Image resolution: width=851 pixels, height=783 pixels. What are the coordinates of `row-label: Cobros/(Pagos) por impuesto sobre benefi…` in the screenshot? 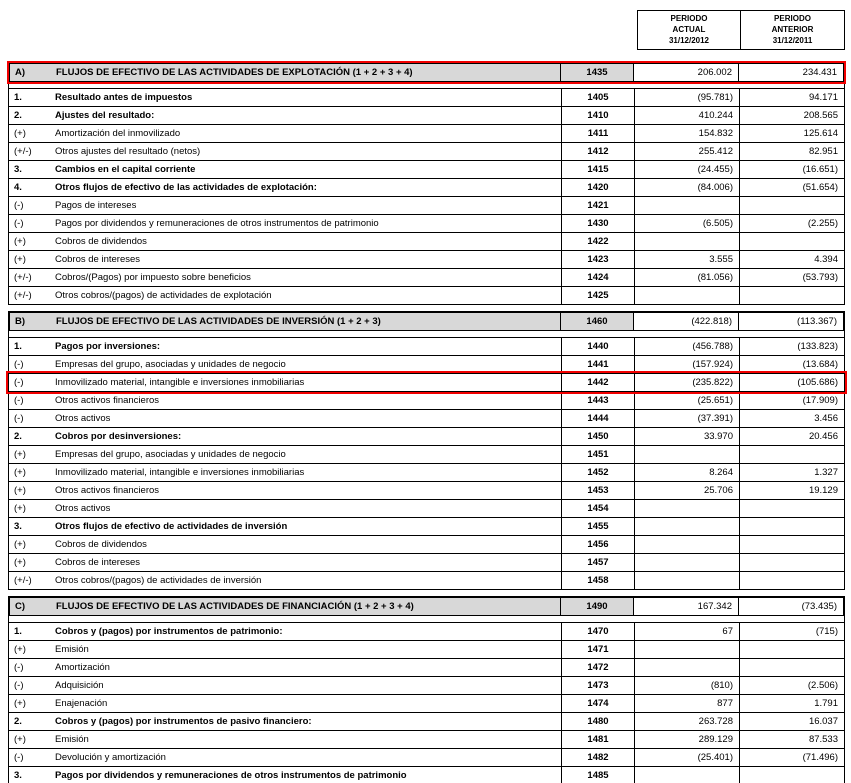 It's located at (153, 278).